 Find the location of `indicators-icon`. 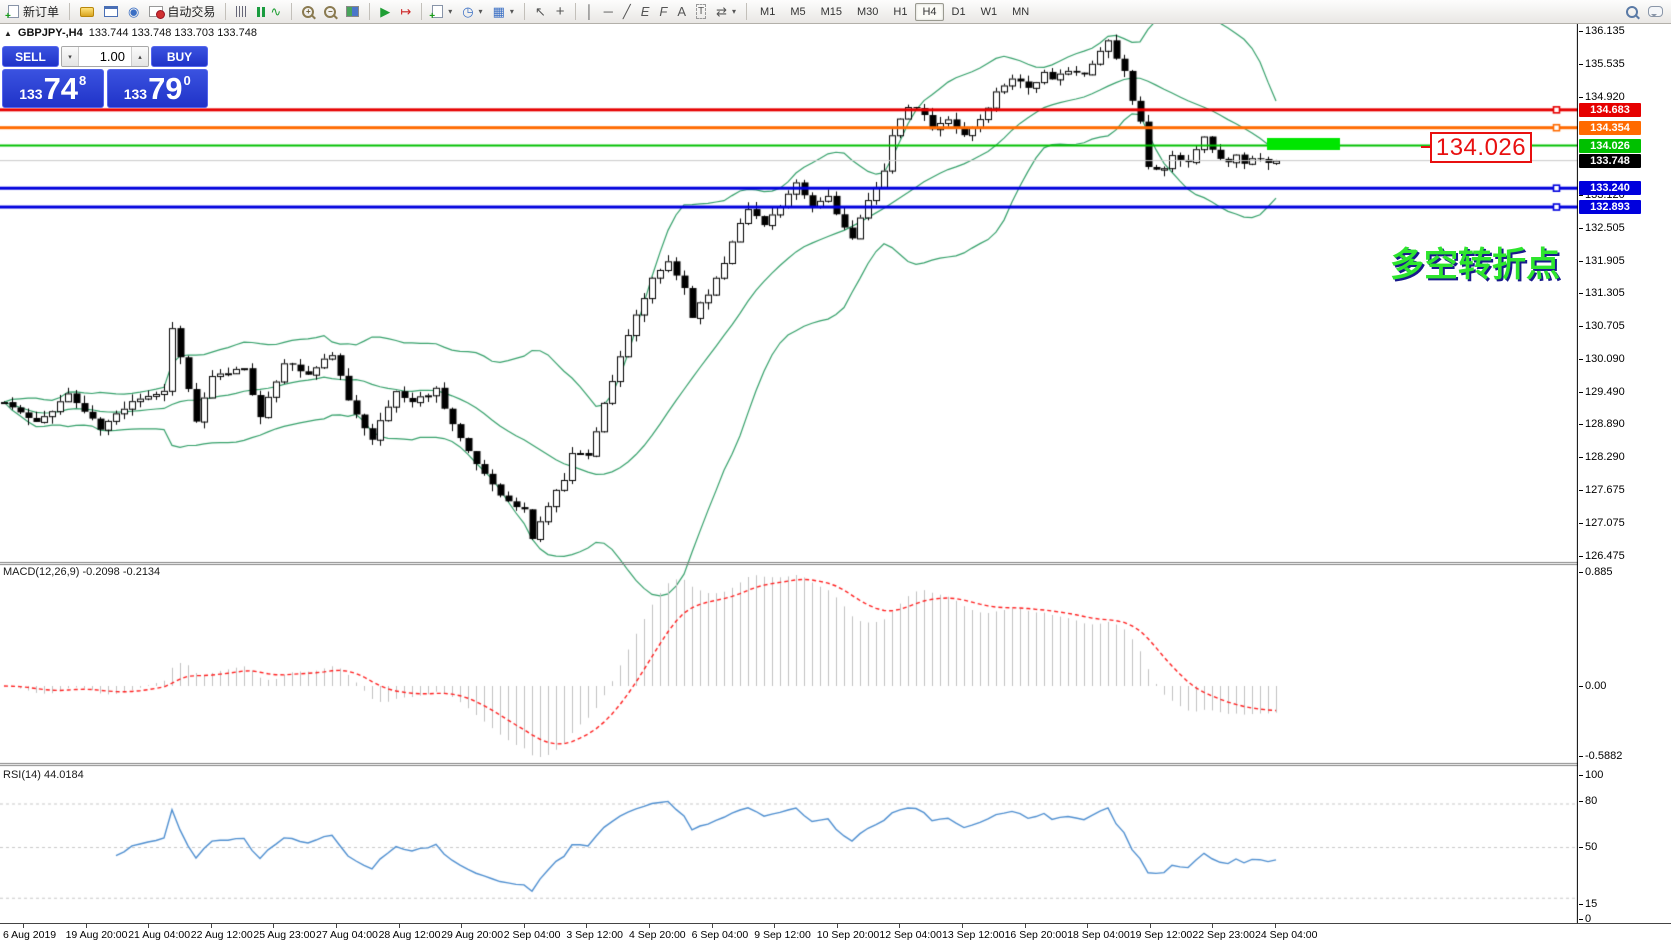

indicators-icon is located at coordinates (436, 13).